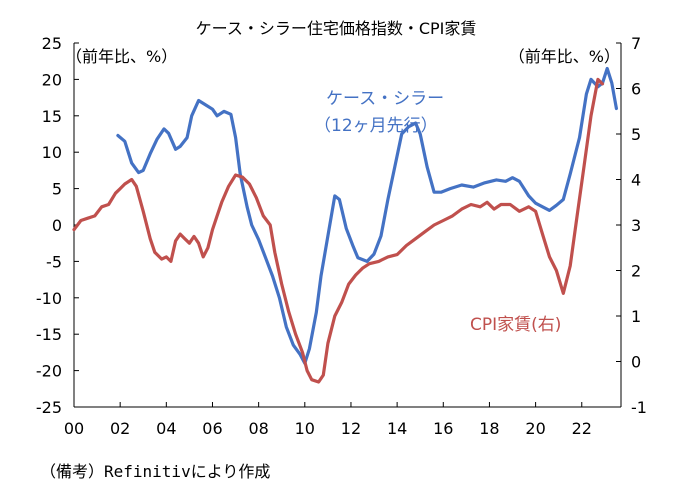  I want to click on left-tick-label: 20, so click(52, 79).